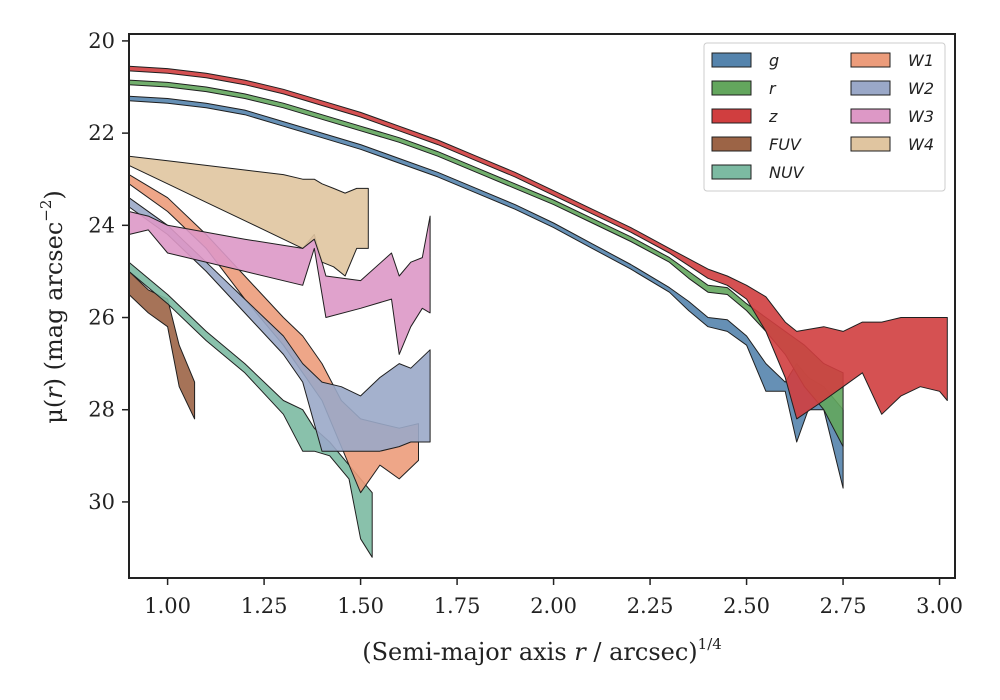 Image resolution: width=1000 pixels, height=700 pixels. Describe the element at coordinates (457, 606) in the screenshot. I see `x-tick-label: 1.75` at that location.